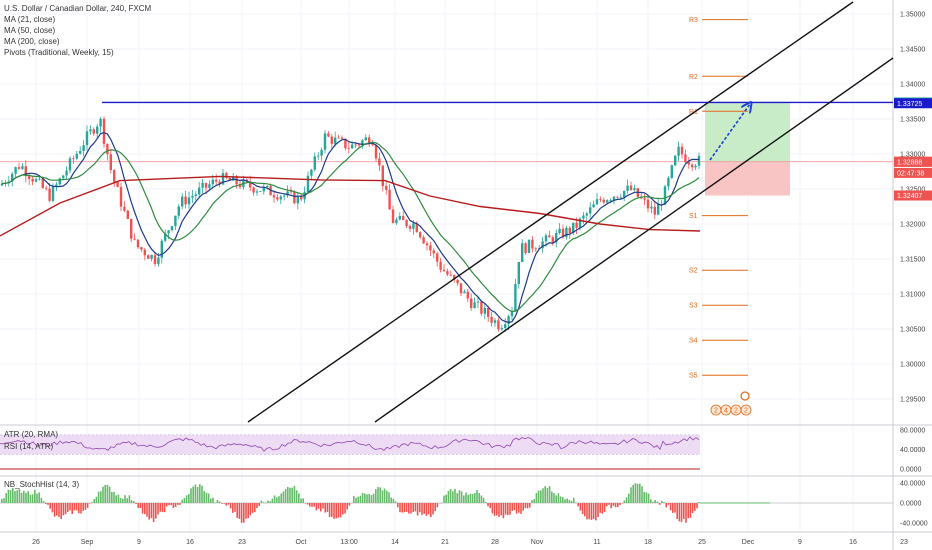 The image size is (932, 550). What do you see at coordinates (912, 190) in the screenshot?
I see `price-tick-label: 1.32500` at bounding box center [912, 190].